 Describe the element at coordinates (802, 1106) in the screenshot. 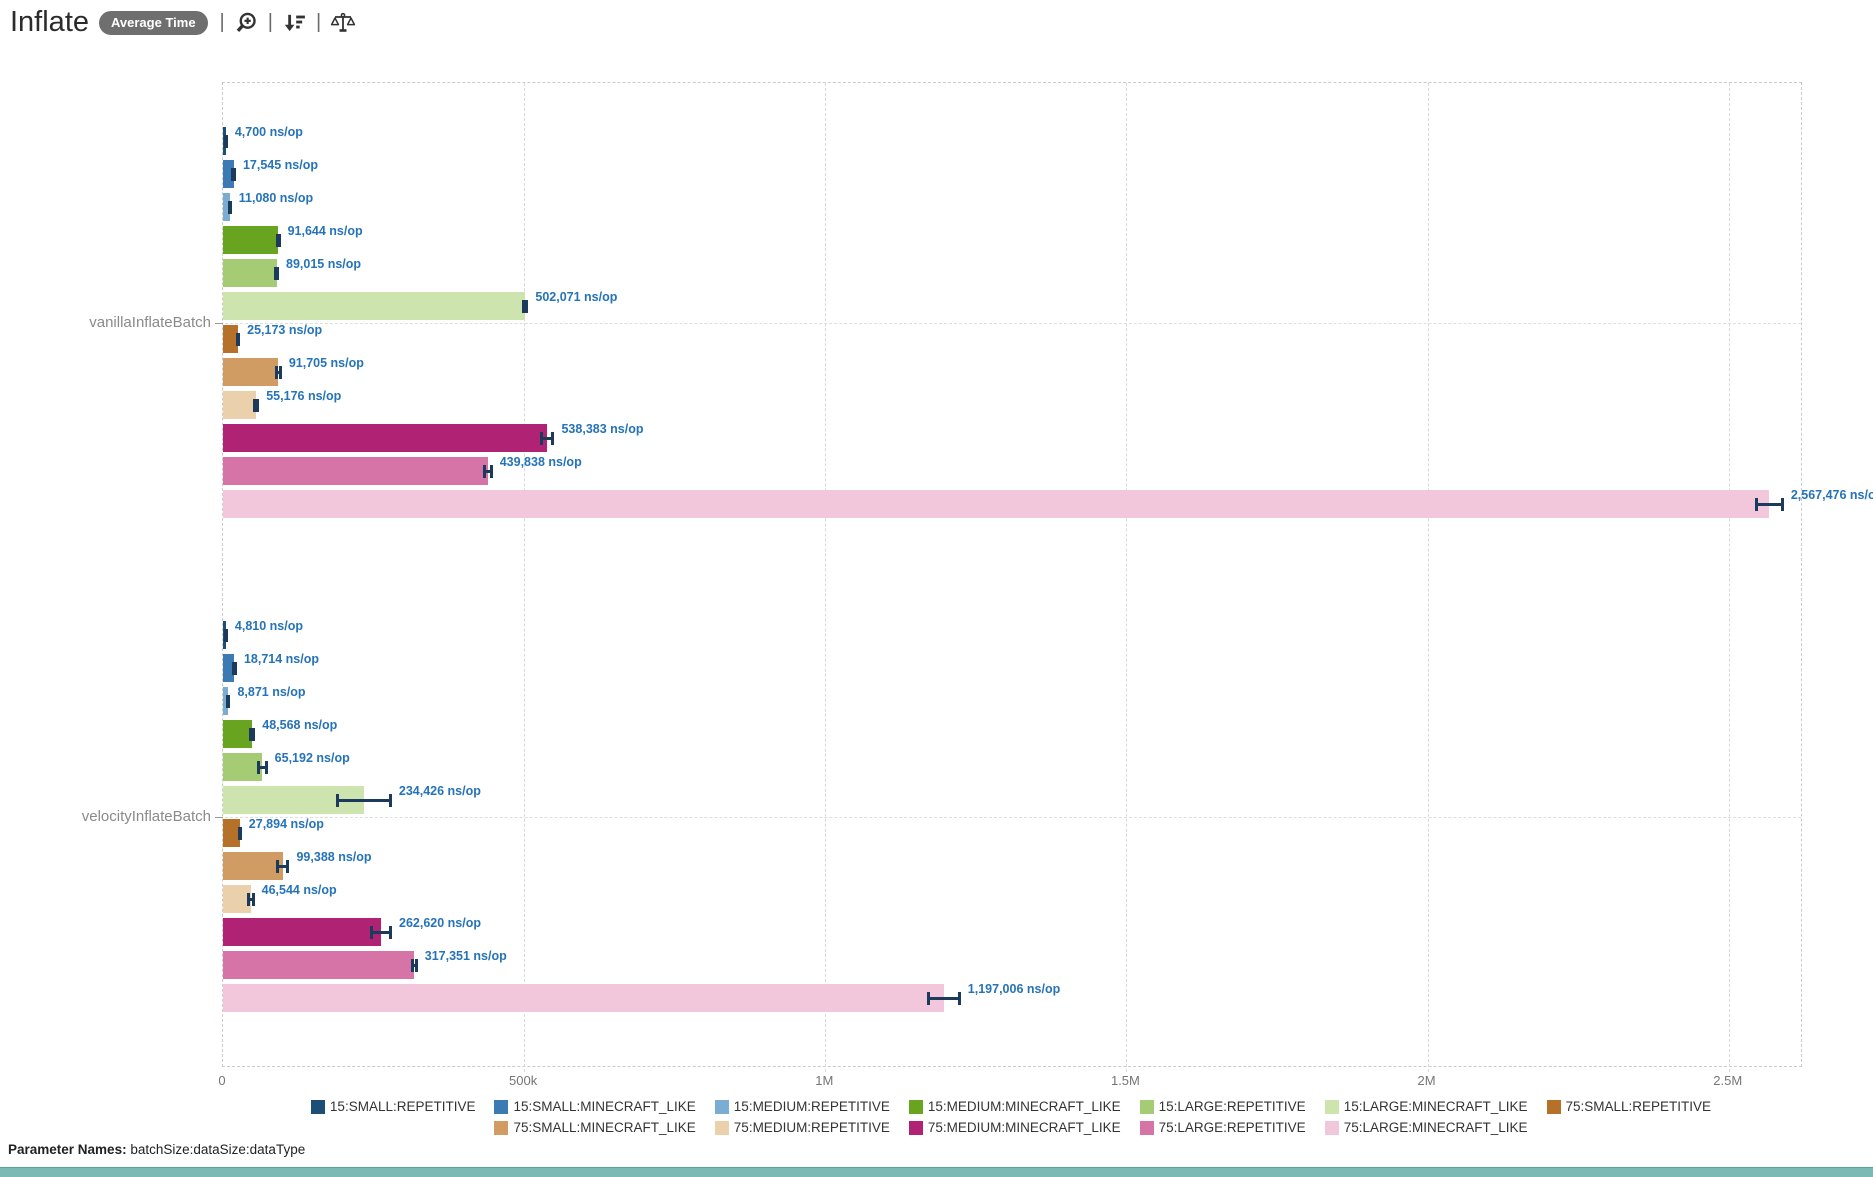

I see `legend-item: 15:MEDIUM:REPETITIVE` at that location.